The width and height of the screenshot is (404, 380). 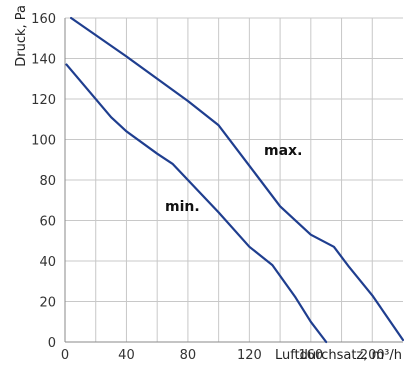 I want to click on x-tick-label: 200, so click(x=372, y=355).